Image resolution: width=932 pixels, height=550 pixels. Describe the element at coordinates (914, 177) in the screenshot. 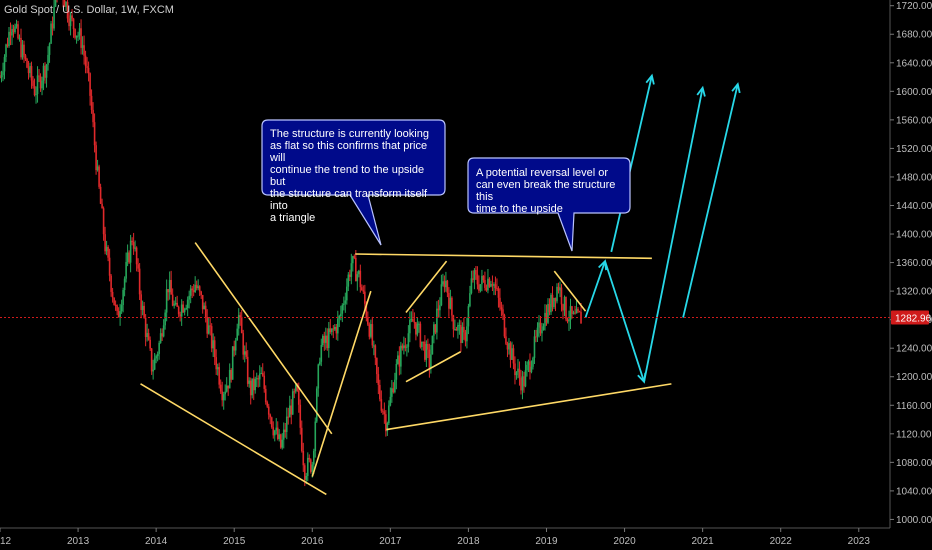

I see `price-tick-label: 1480.00` at that location.